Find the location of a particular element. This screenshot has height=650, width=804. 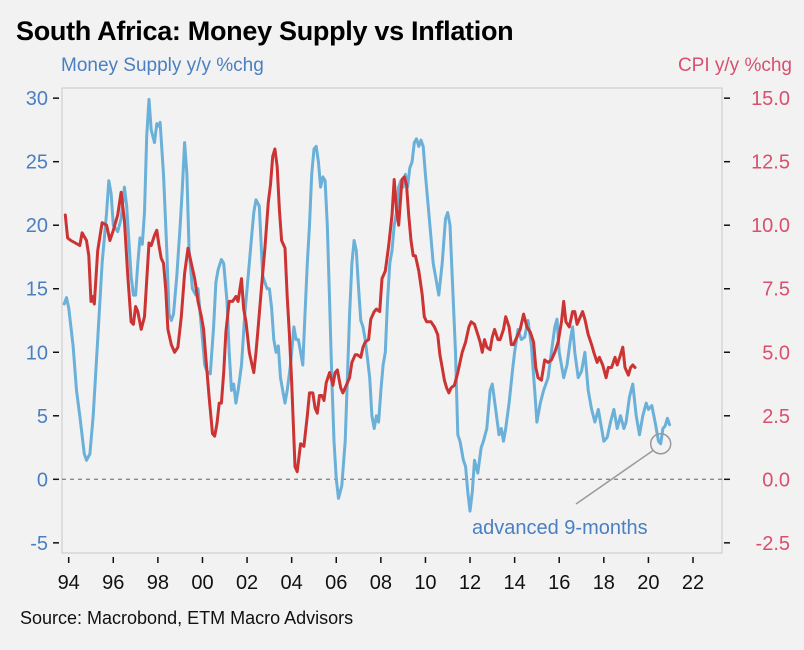

left-axis-label: Money Supply y/y %chg is located at coordinates (162, 65).